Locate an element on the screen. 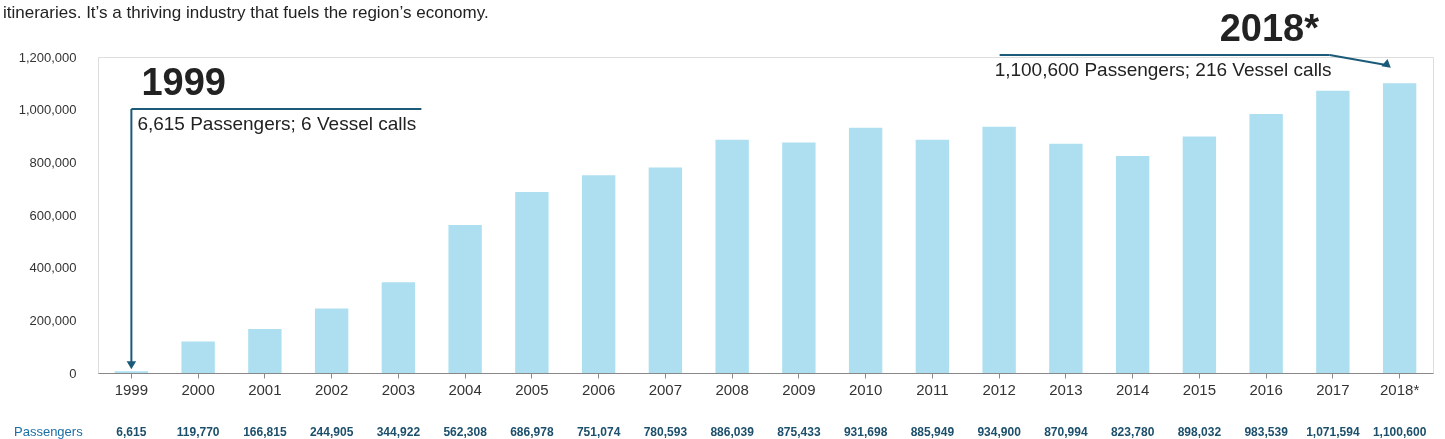  data-label: 934,900 is located at coordinates (999, 432).